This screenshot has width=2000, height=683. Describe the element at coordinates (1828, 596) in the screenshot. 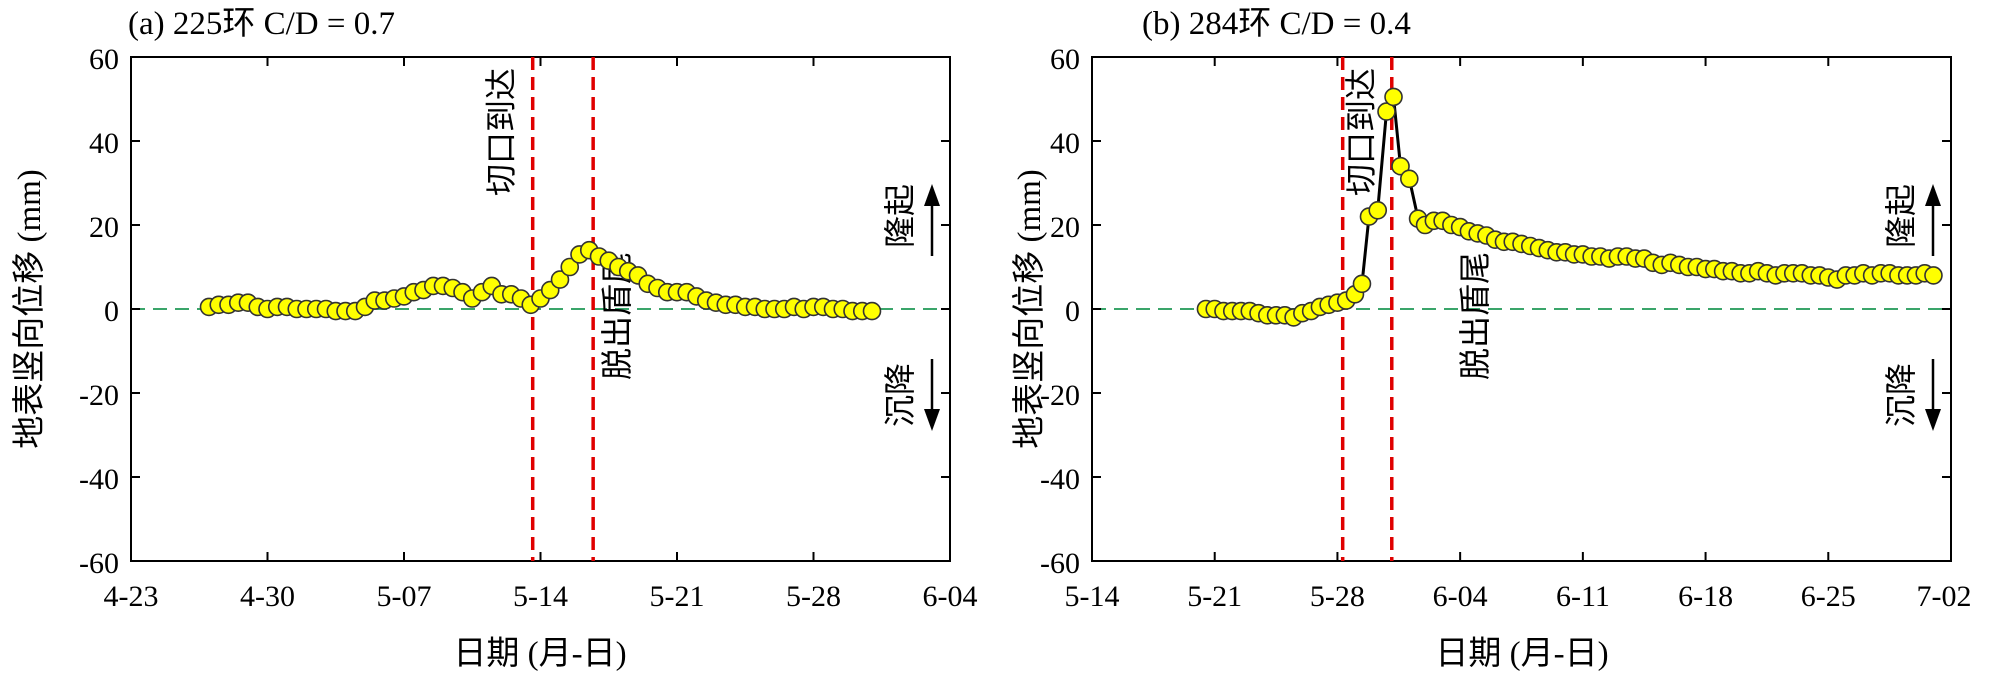

I see `x-tick-label: 6-25` at that location.